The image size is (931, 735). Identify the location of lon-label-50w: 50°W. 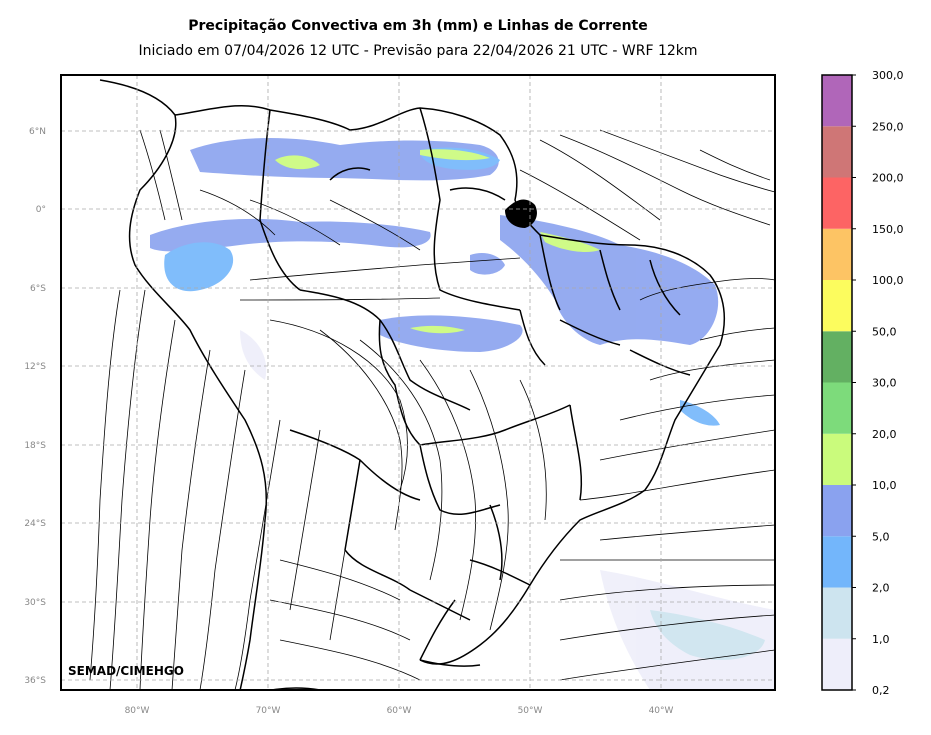
(530, 711).